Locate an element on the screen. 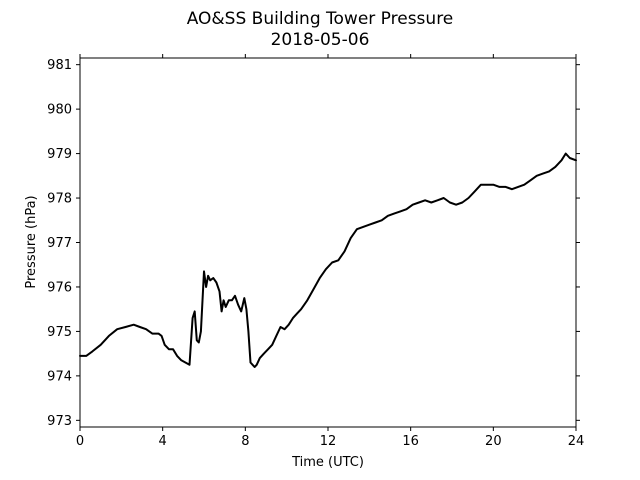  x-tick-label: 8 is located at coordinates (245, 441).